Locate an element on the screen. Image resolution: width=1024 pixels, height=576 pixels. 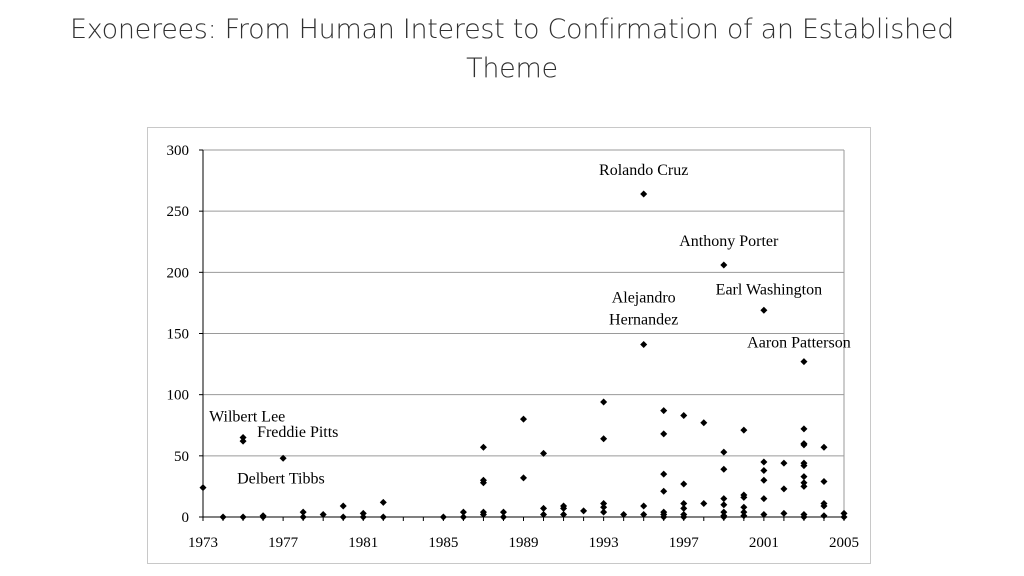
y-tick-label: 200 is located at coordinates (178, 273).